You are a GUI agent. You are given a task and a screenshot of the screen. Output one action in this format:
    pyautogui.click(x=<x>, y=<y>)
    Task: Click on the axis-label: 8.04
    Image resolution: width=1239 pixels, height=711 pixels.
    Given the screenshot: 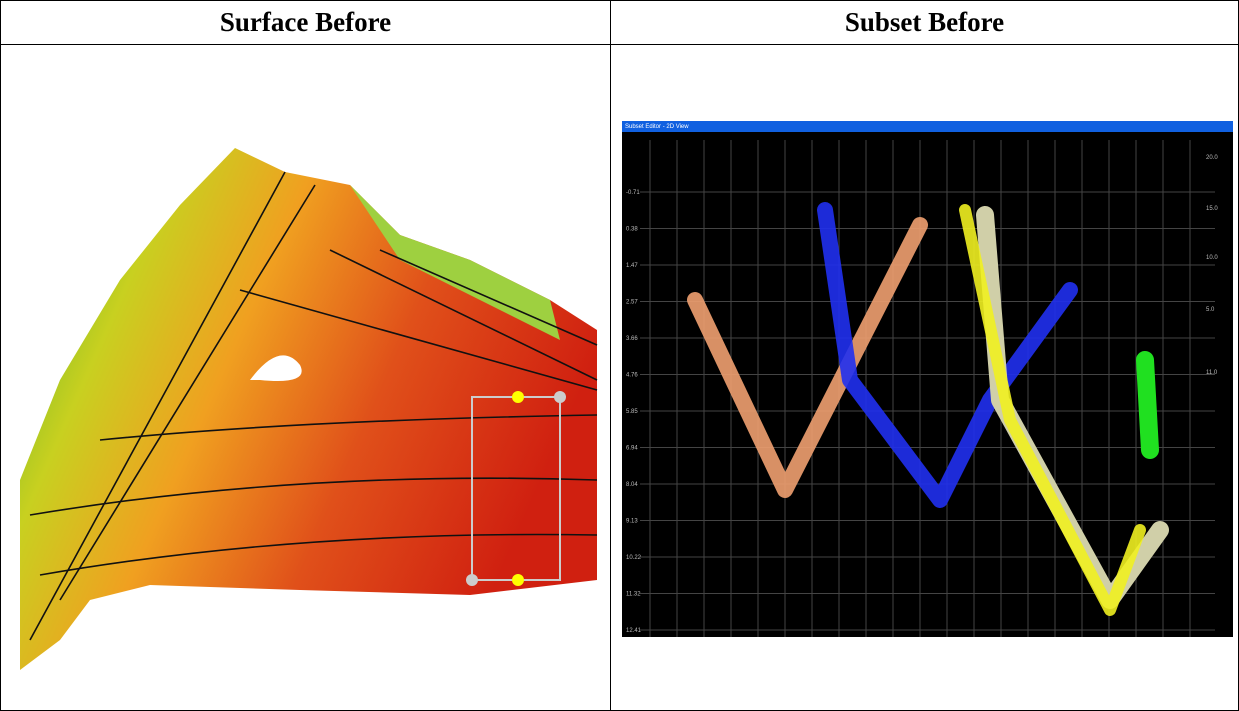 What is the action you would take?
    pyautogui.click(x=632, y=485)
    